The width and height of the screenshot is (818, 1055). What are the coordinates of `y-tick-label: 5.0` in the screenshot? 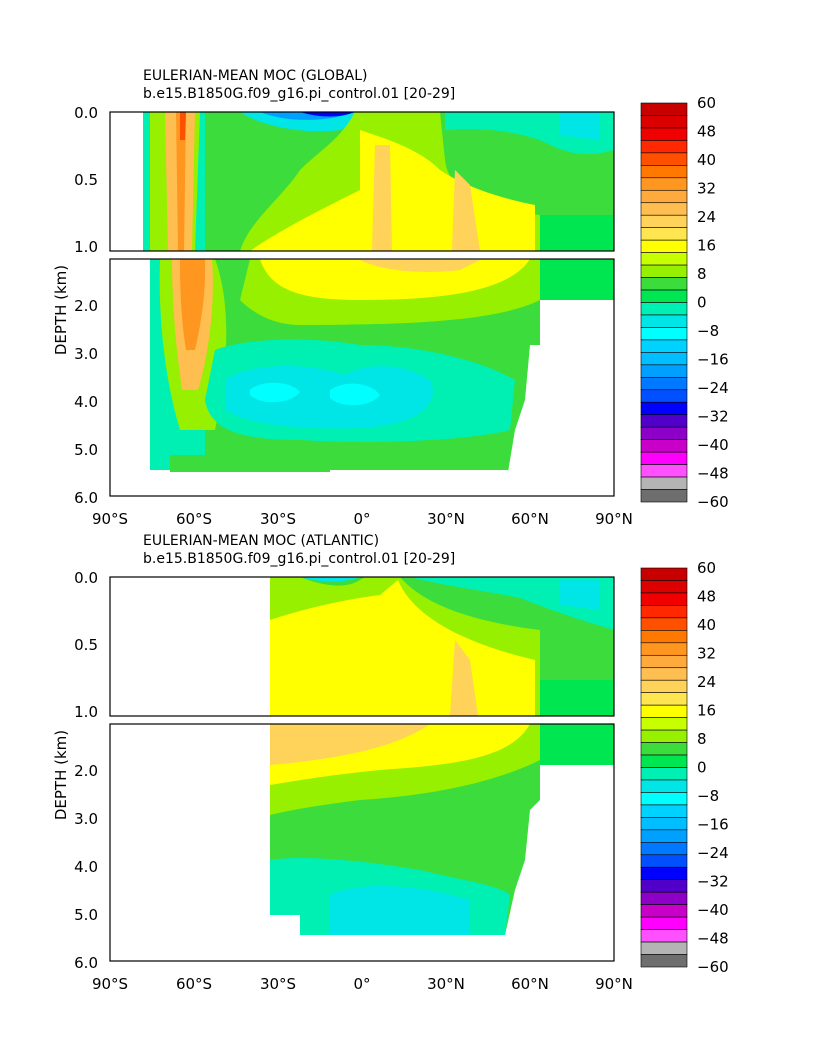 It's located at (86, 915).